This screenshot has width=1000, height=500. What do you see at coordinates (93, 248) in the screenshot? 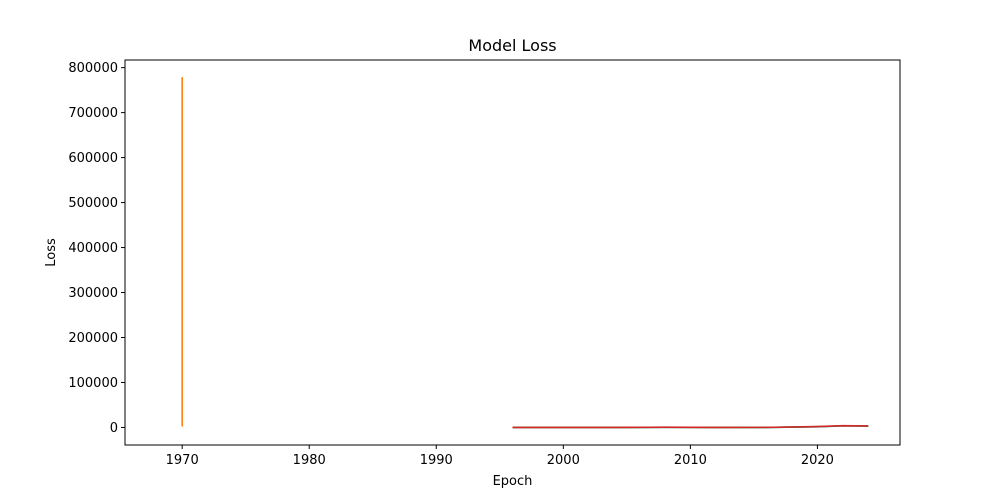
I see `y-tick-label: 400000` at bounding box center [93, 248].